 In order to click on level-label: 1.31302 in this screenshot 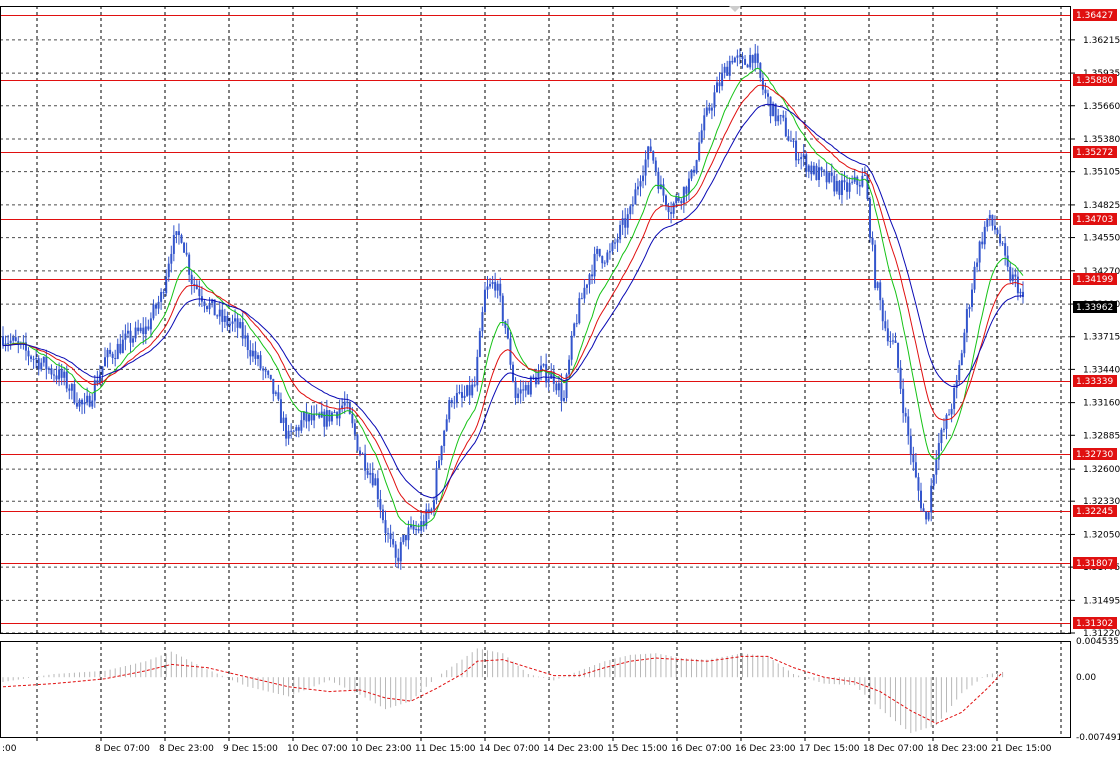, I will do `click(1094, 624)`.